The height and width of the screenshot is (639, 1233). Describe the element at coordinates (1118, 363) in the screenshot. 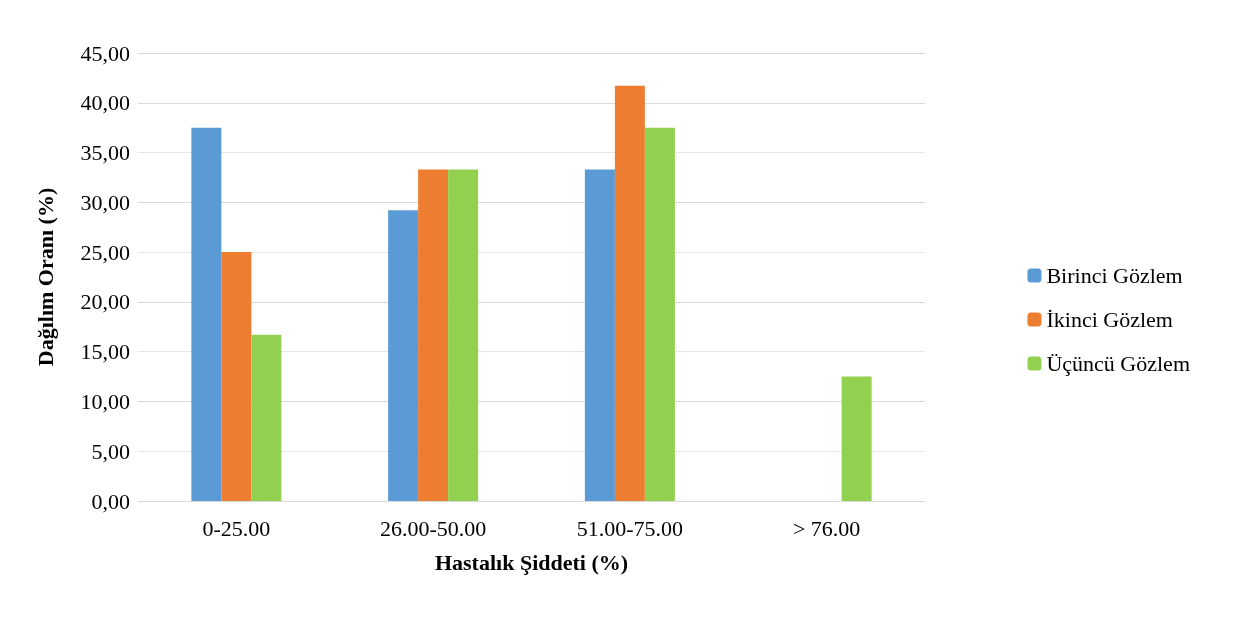

I see `legend-label: Üçüncü Gözlem` at that location.